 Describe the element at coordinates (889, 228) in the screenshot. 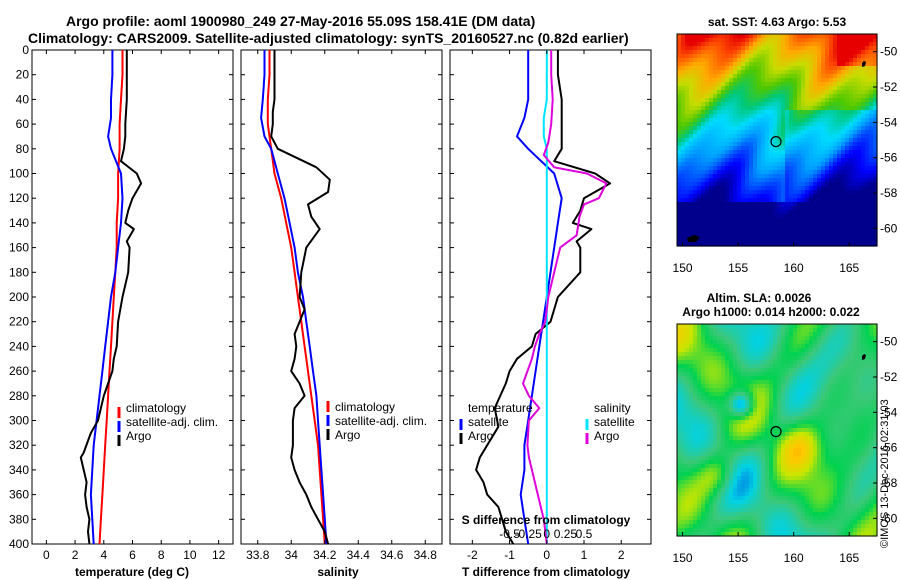

I see `map-y-tick-label: -60` at that location.